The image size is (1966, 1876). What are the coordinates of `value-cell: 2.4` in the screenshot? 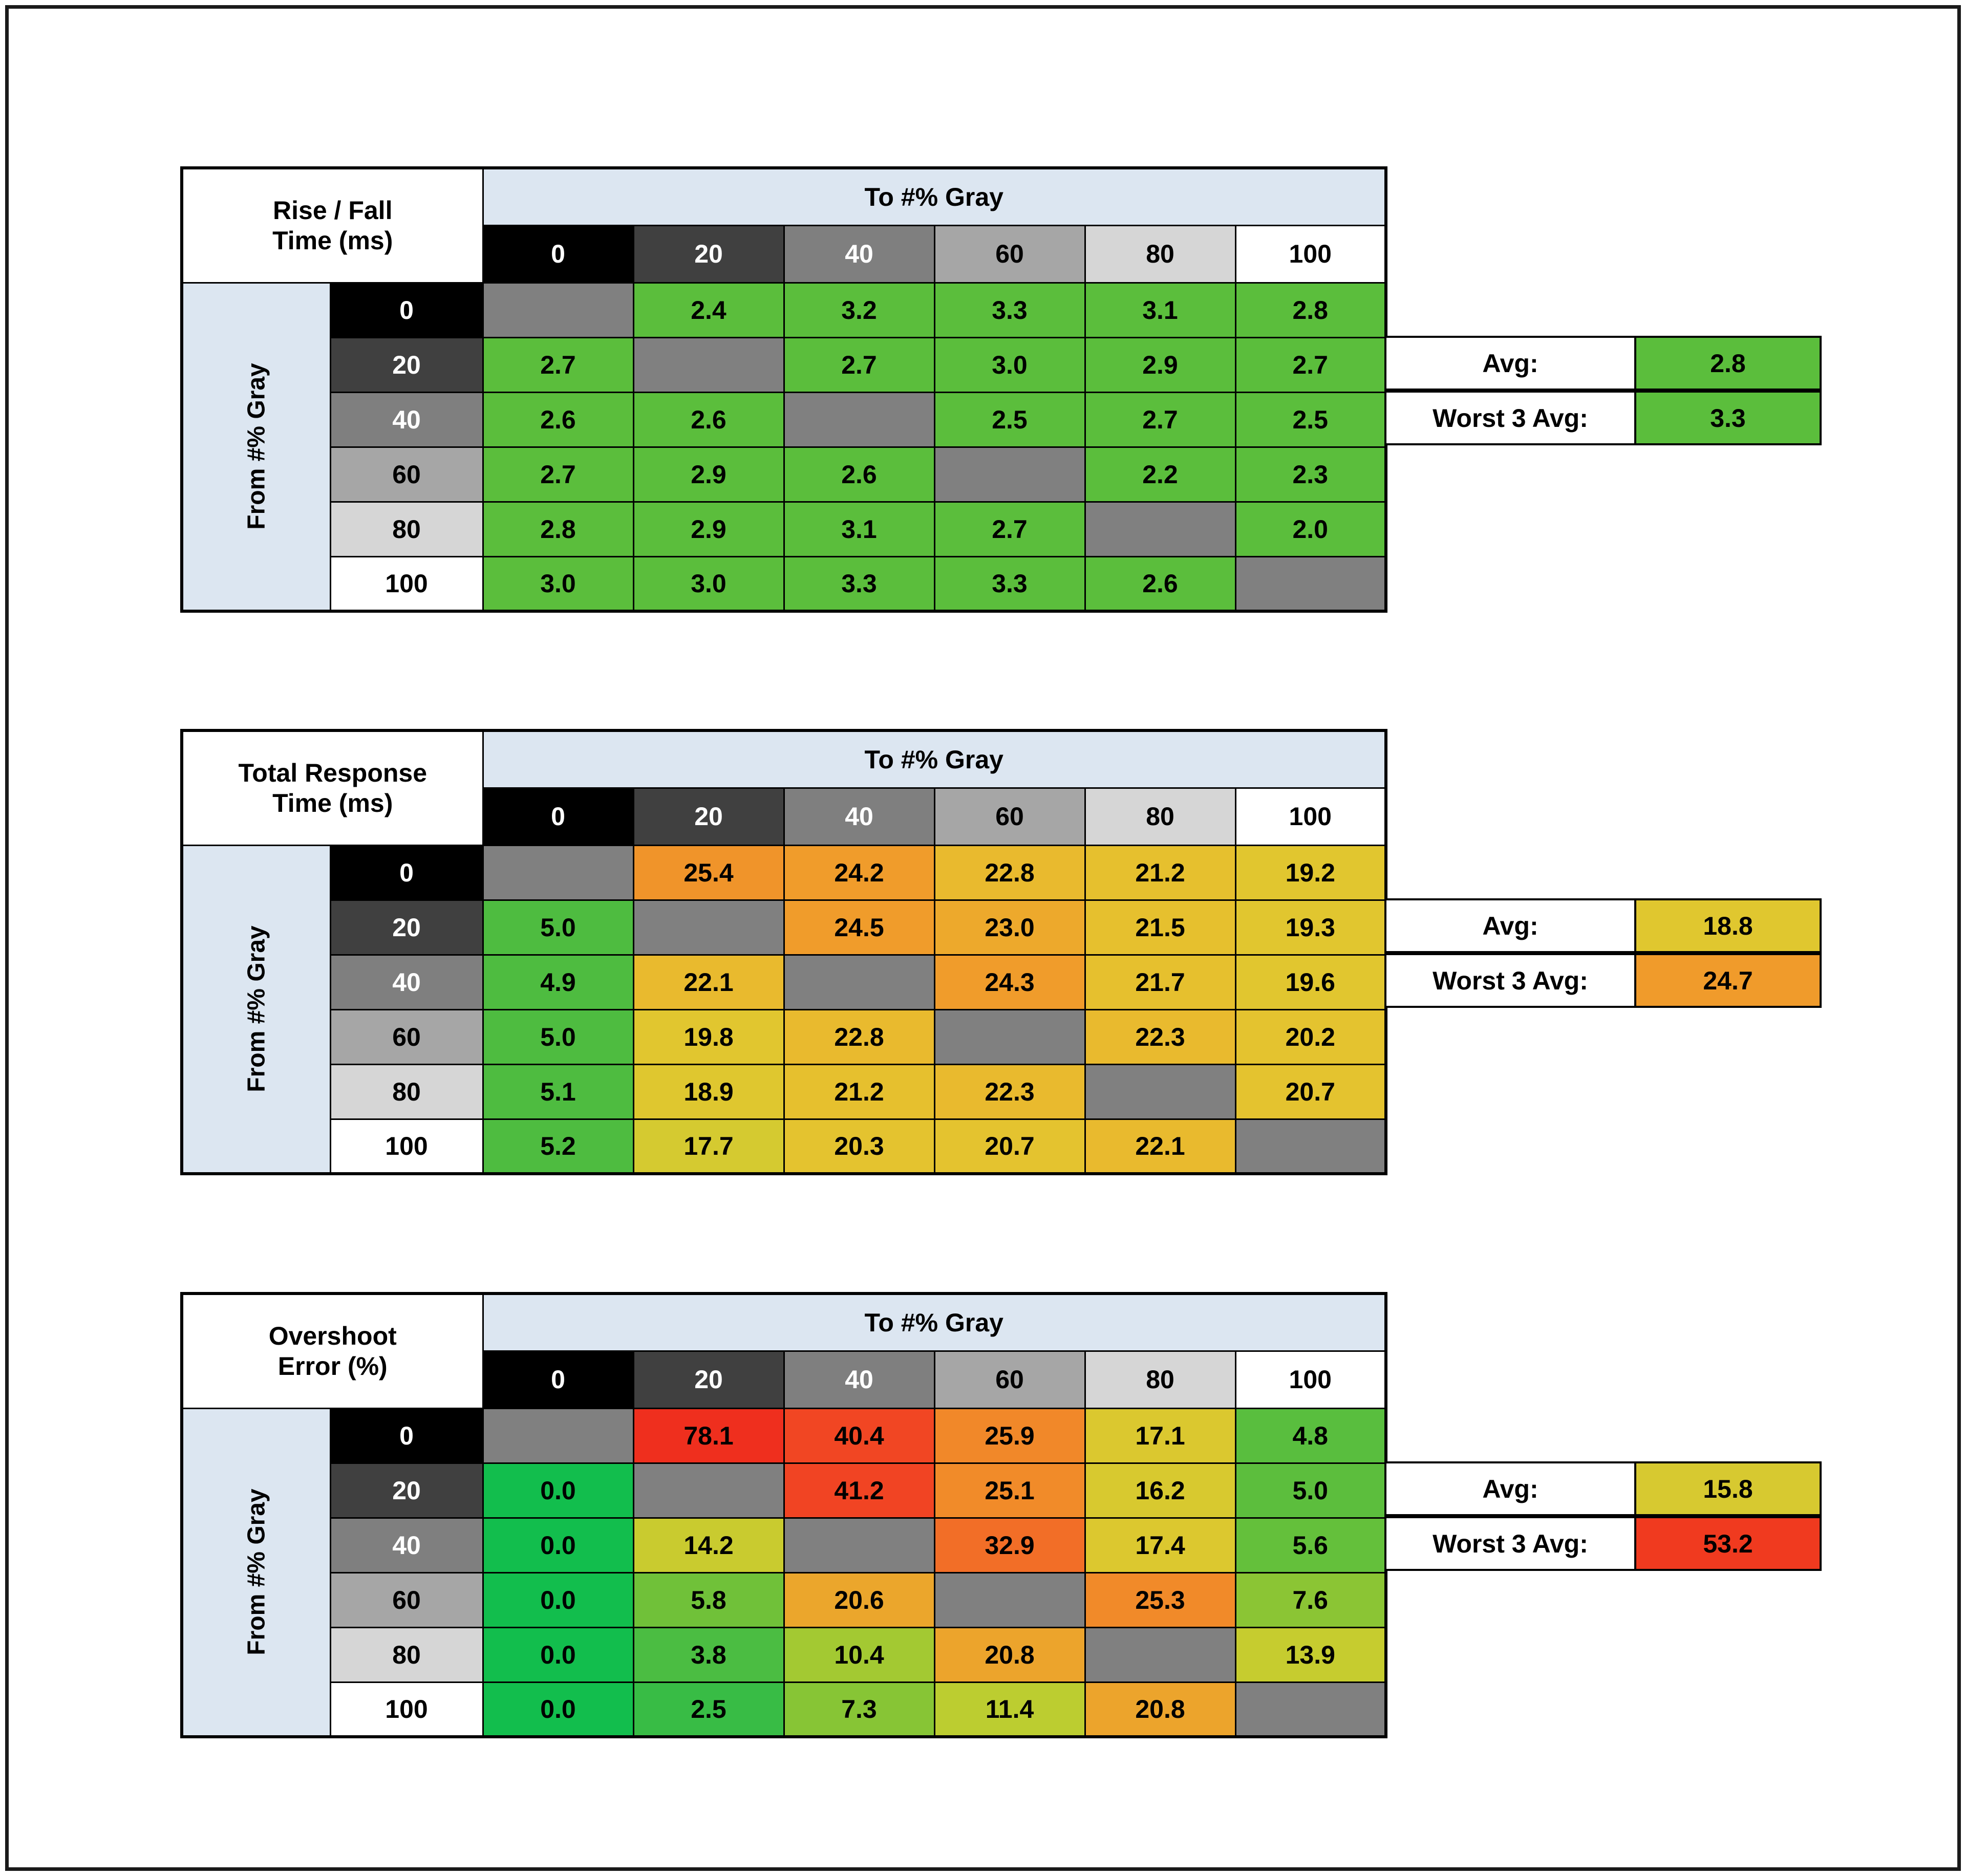 It's located at (708, 310).